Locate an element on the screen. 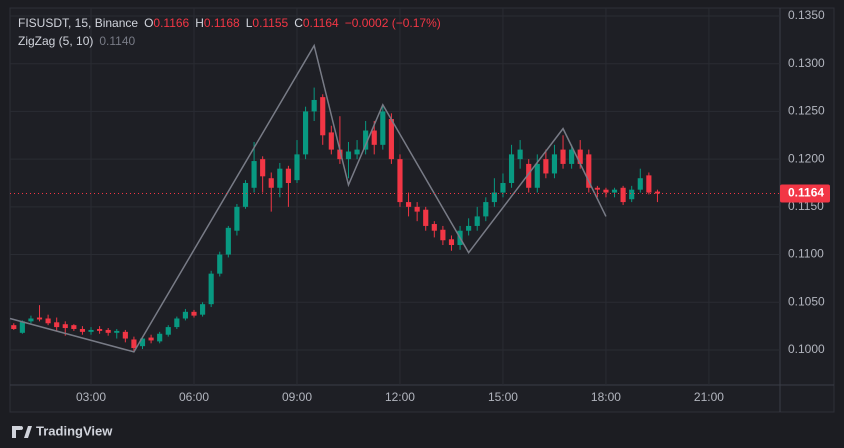  y-tick-label: 0.1150 is located at coordinates (806, 206).